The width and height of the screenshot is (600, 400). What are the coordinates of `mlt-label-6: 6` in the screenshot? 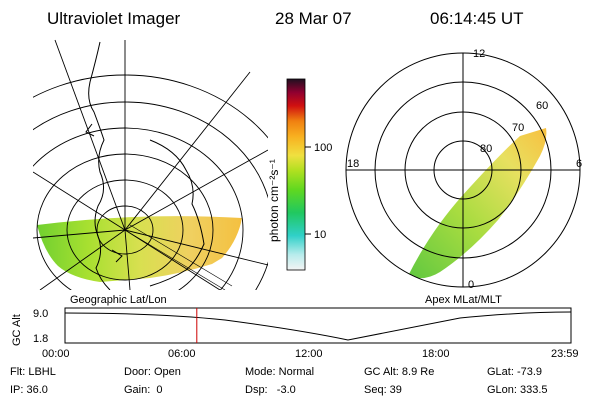 It's located at (579, 164).